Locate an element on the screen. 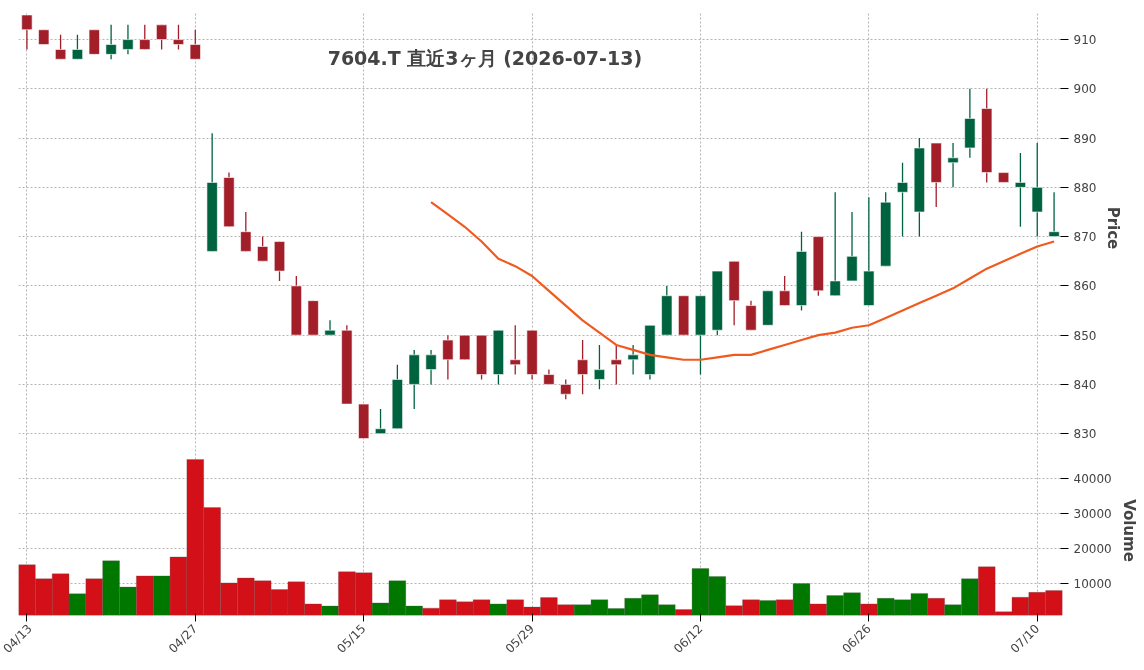  y-tick-label: 870 is located at coordinates (1085, 237).